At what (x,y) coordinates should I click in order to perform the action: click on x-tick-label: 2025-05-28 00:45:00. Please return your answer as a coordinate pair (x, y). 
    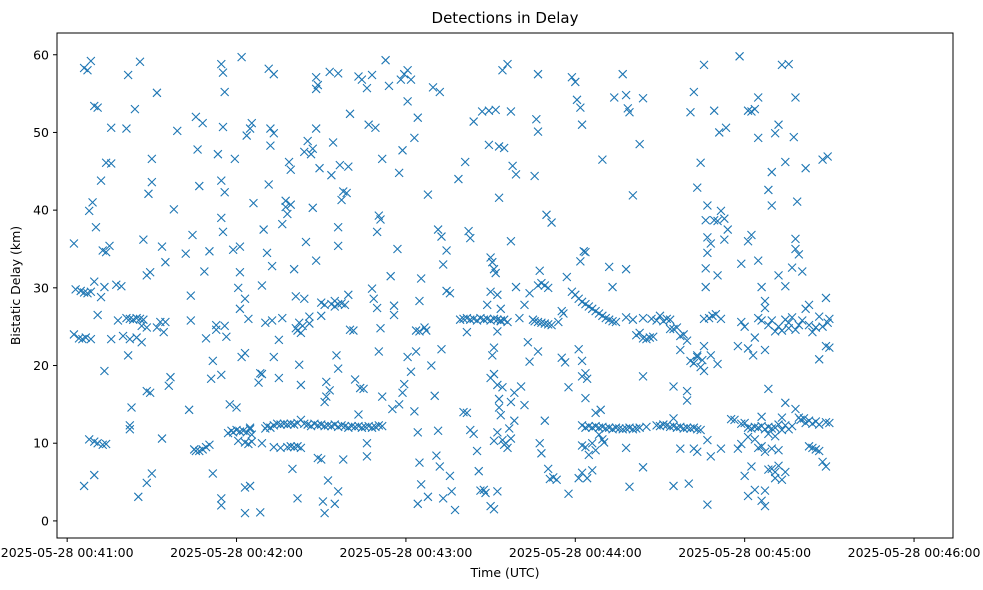
    Looking at the image, I should click on (744, 552).